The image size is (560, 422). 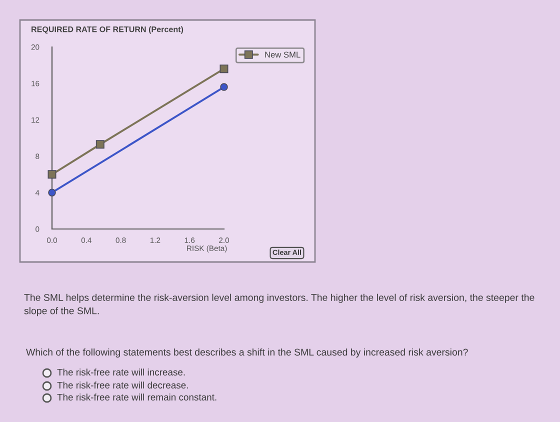 What do you see at coordinates (279, 305) in the screenshot?
I see `text: The SML helps determine the risk-aversion level among investors. The higher the level of risk aversion, the steeper the slope of the SML.` at bounding box center [279, 305].